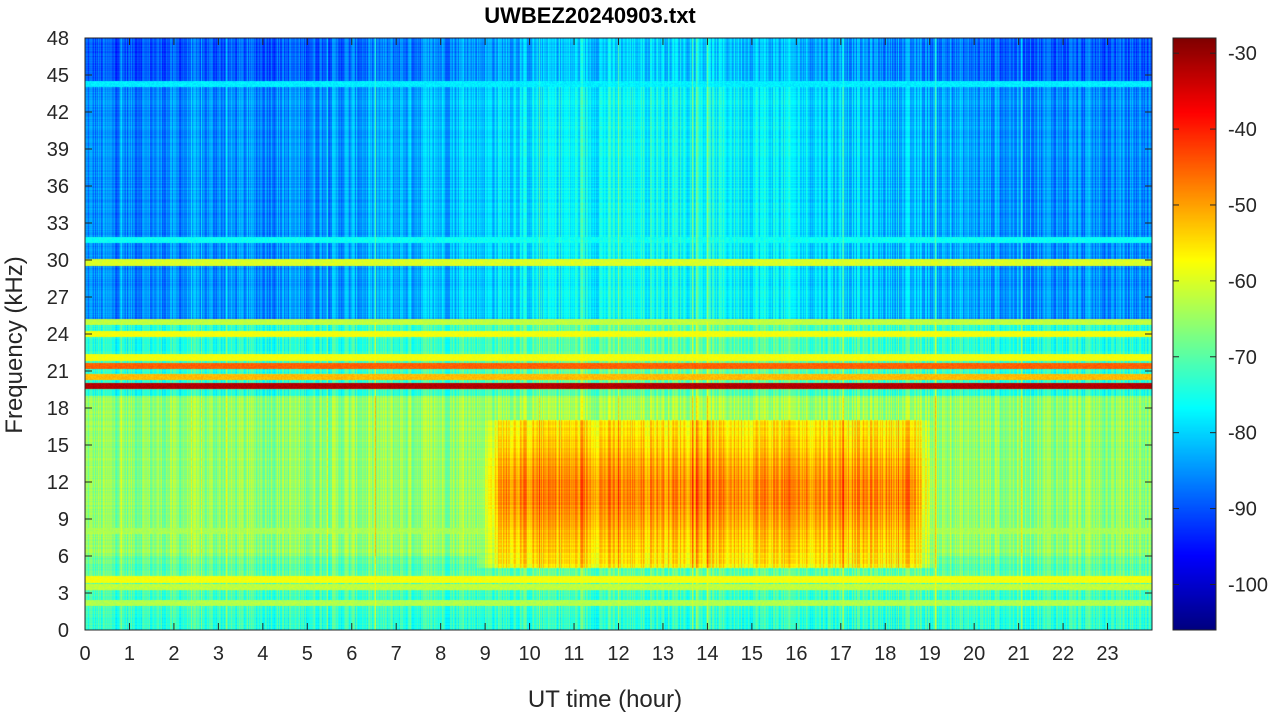 The image size is (1280, 715). I want to click on y-tick-label: 21, so click(58, 372).